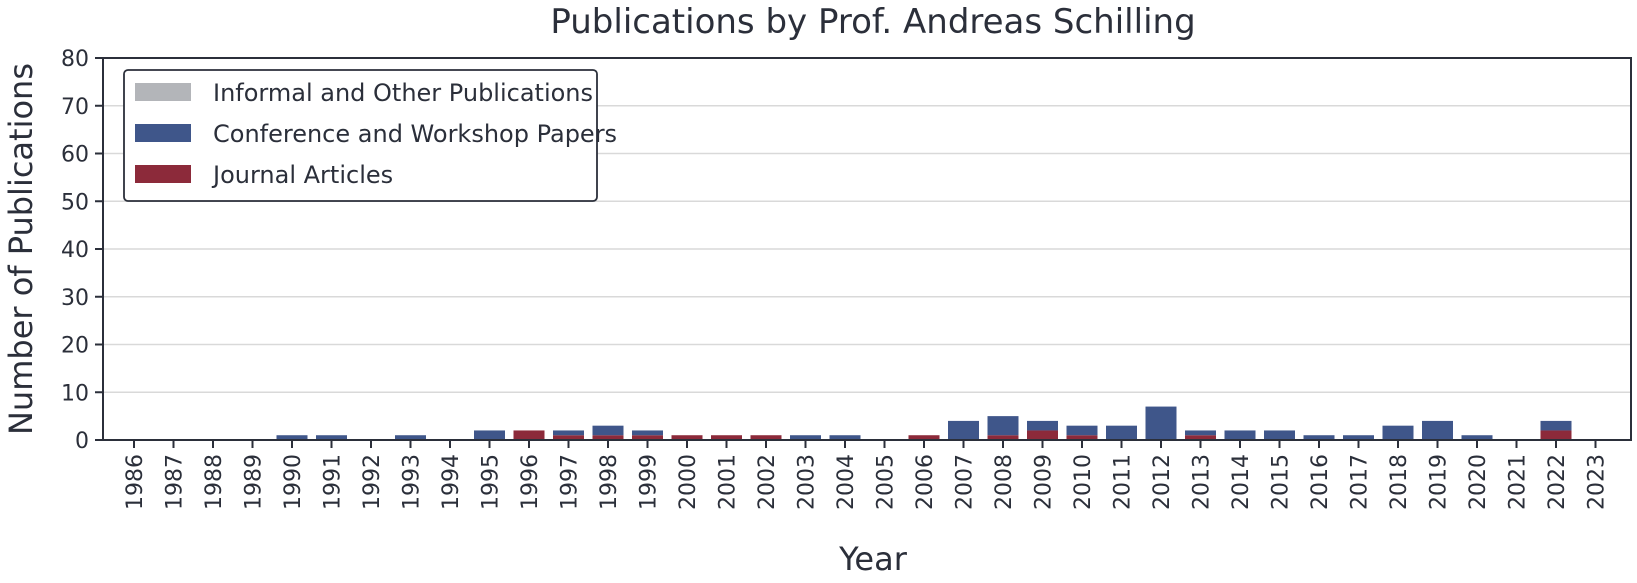 The height and width of the screenshot is (583, 1637). Describe the element at coordinates (1437, 430) in the screenshot. I see `bar-conference-and-workshop-papers-2019` at that location.